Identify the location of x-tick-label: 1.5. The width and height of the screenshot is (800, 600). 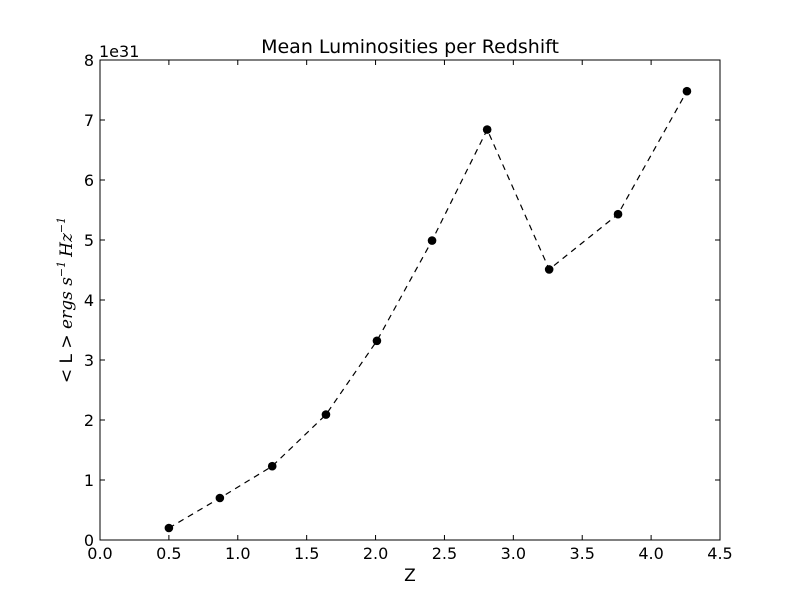
(306, 553).